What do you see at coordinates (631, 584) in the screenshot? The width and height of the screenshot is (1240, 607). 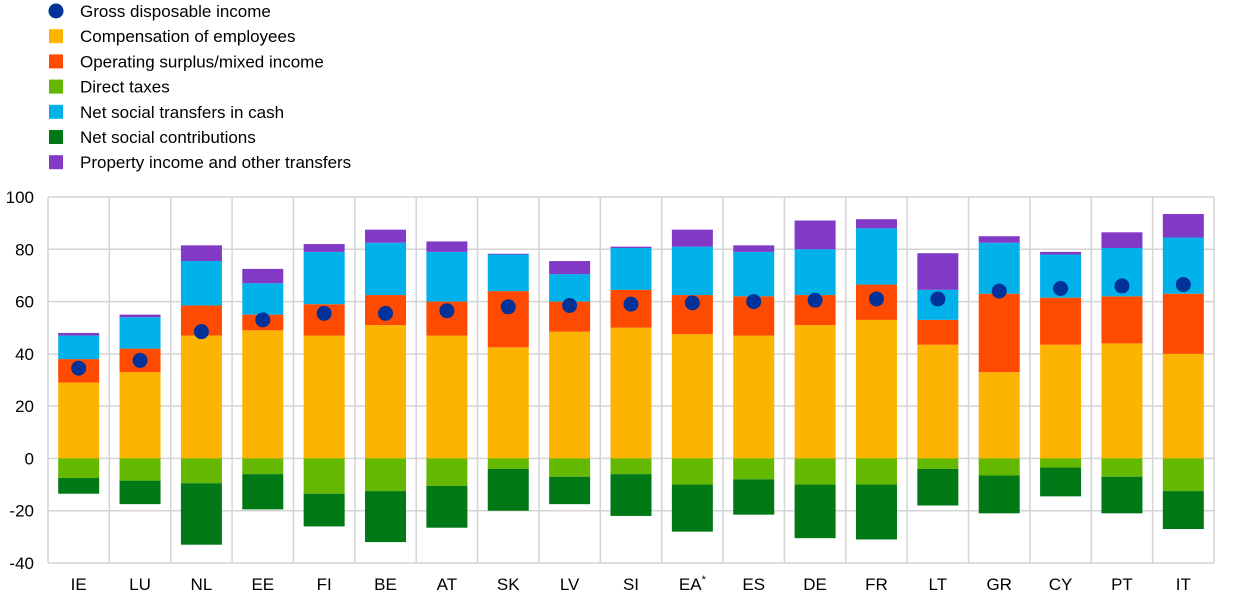 I see `x-axis: IE LU NL EE FI BE AT SK LV SI EA* ES DE FR LT GR CY PT IT` at bounding box center [631, 584].